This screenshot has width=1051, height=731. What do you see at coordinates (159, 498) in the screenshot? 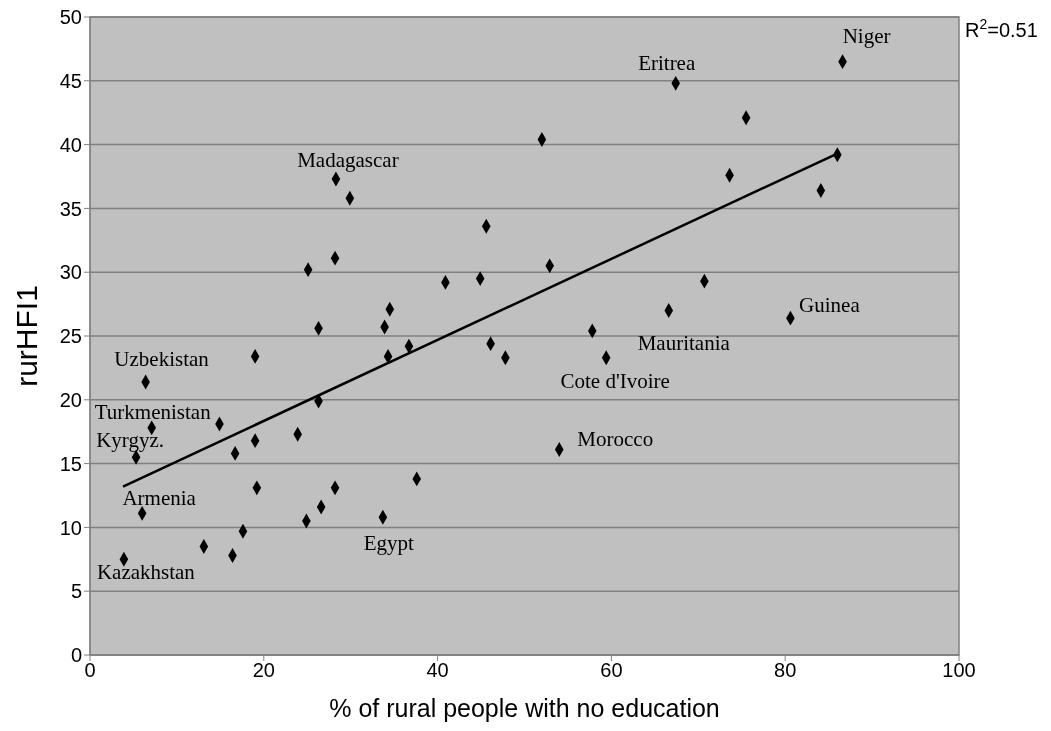
I see `annotation: Armenia` at bounding box center [159, 498].